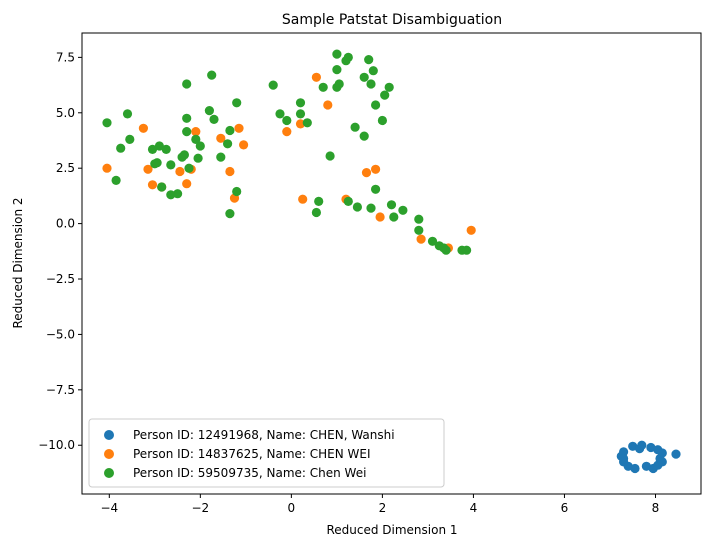  I want to click on y-axis: 7.5 5.0 2.5 0.0 −2.5 −5.0 −7.5 −10.0, so click(60, 251).